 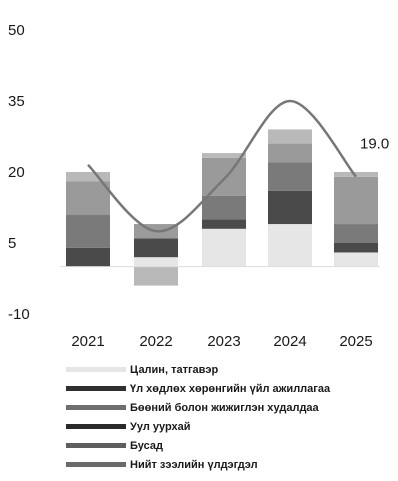 I want to click on x-tick-label: 2023, so click(x=223, y=341).